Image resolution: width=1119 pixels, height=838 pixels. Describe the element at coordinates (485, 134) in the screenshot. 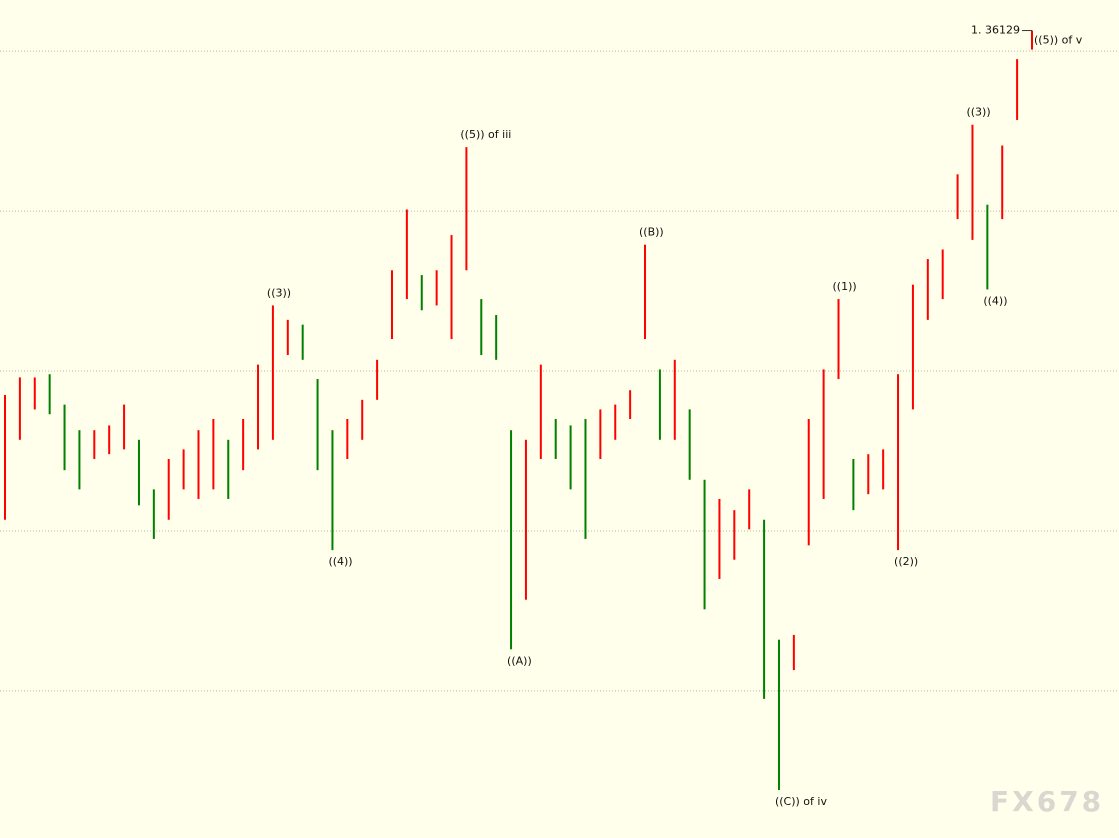

I see `wave-label: ((5)) of iii` at that location.